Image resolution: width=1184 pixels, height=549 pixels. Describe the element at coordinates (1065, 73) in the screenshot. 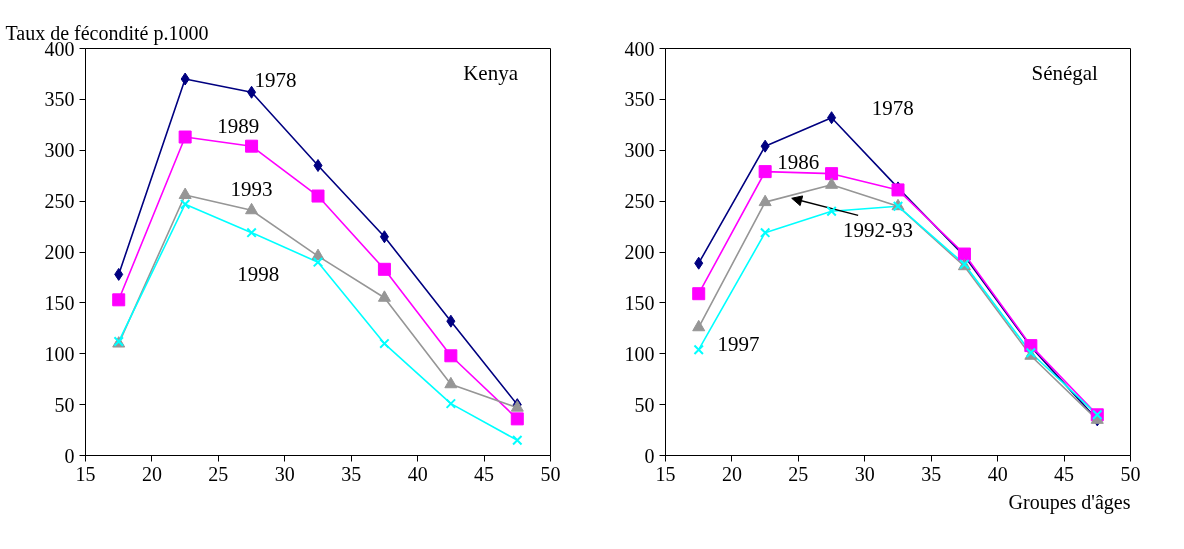

I see `text: Sénégal` at that location.